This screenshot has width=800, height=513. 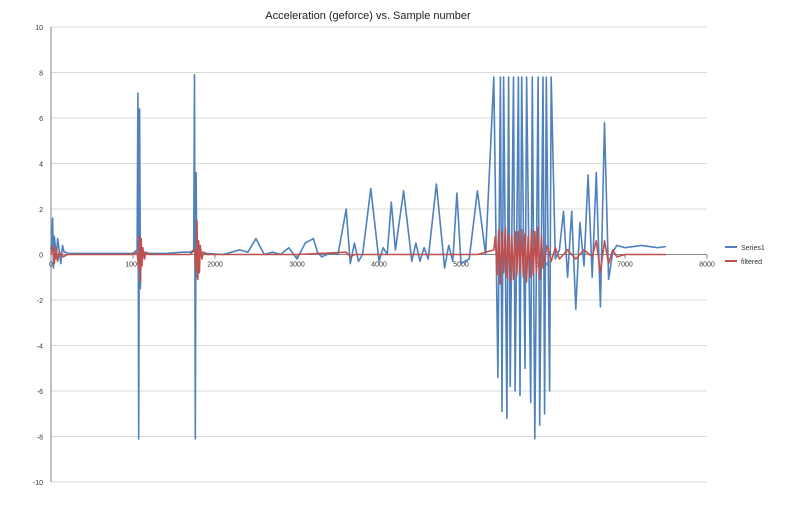 I want to click on x-tick-label: 0, so click(x=51, y=265).